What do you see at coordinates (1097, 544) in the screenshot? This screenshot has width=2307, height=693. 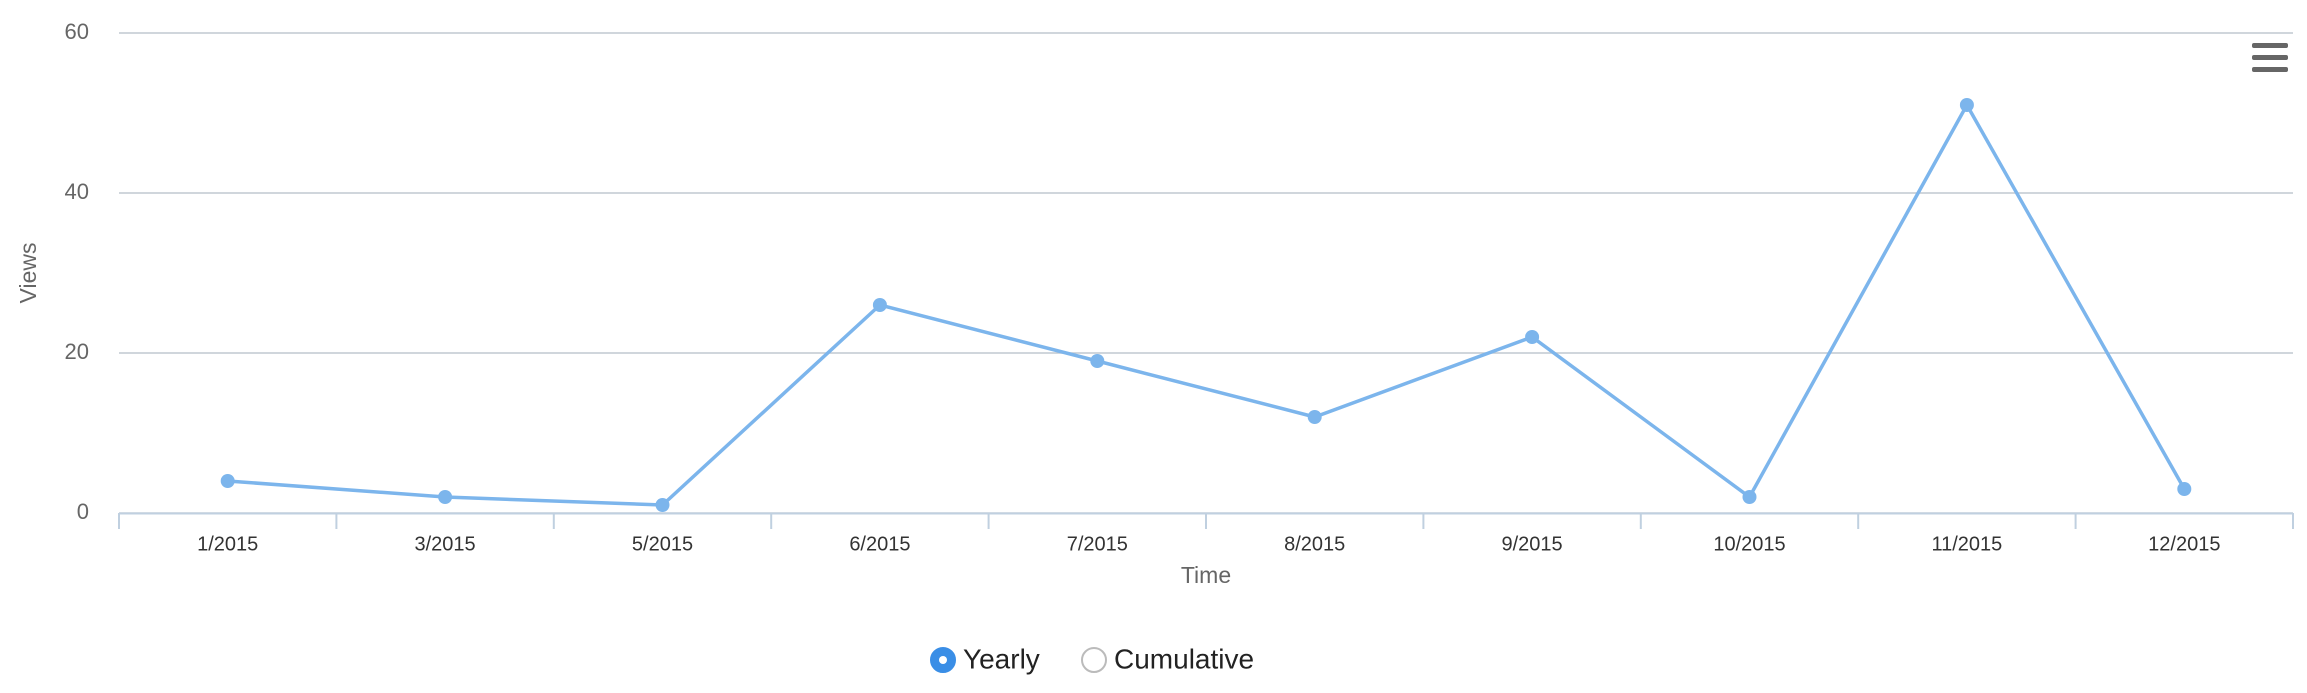 I see `x-tick-label: 7/2015` at bounding box center [1097, 544].